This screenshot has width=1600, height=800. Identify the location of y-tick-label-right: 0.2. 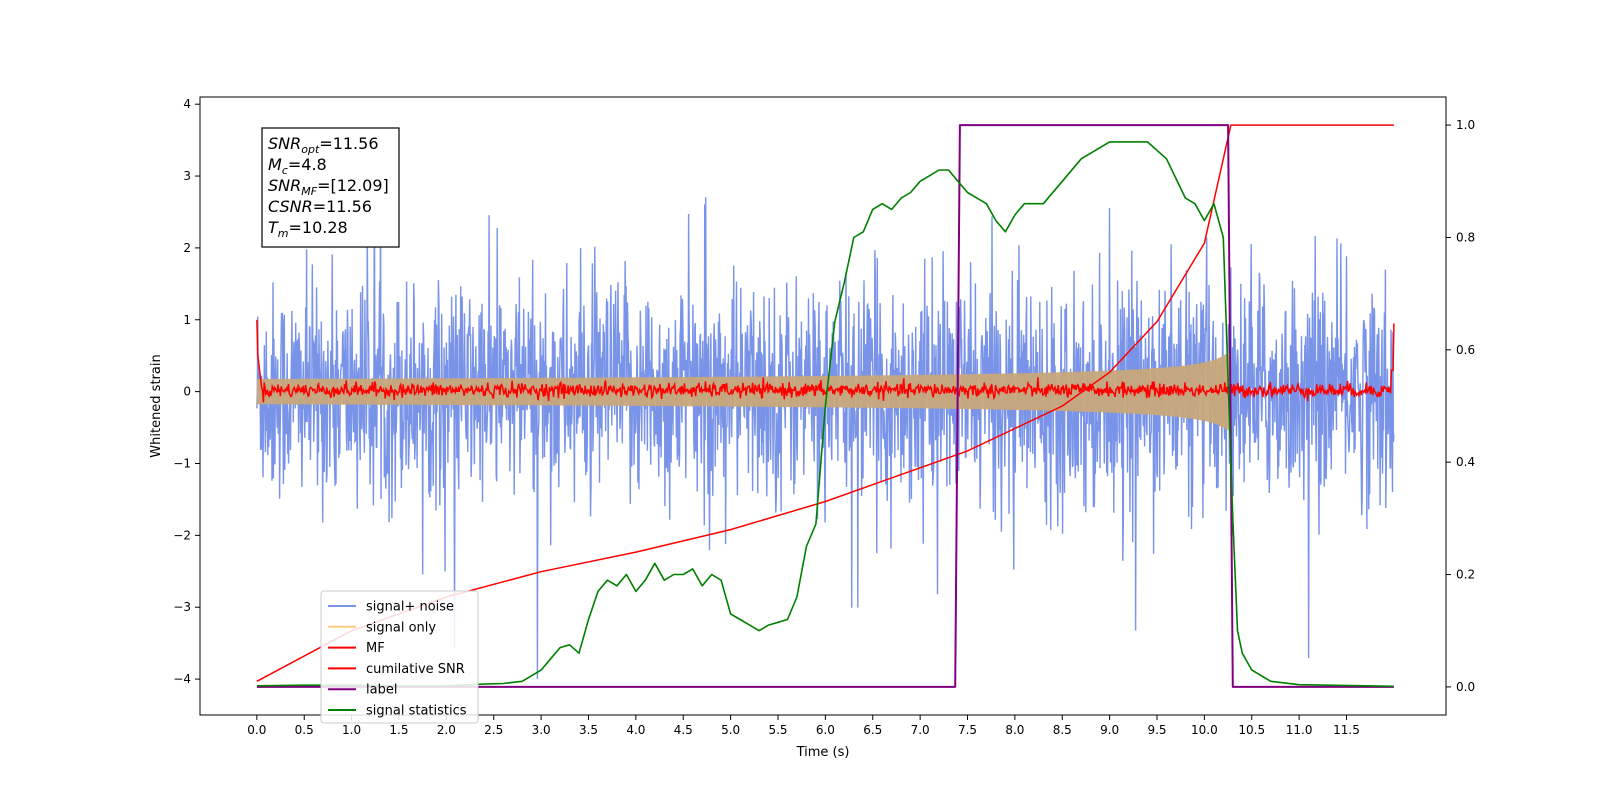
(1465, 575).